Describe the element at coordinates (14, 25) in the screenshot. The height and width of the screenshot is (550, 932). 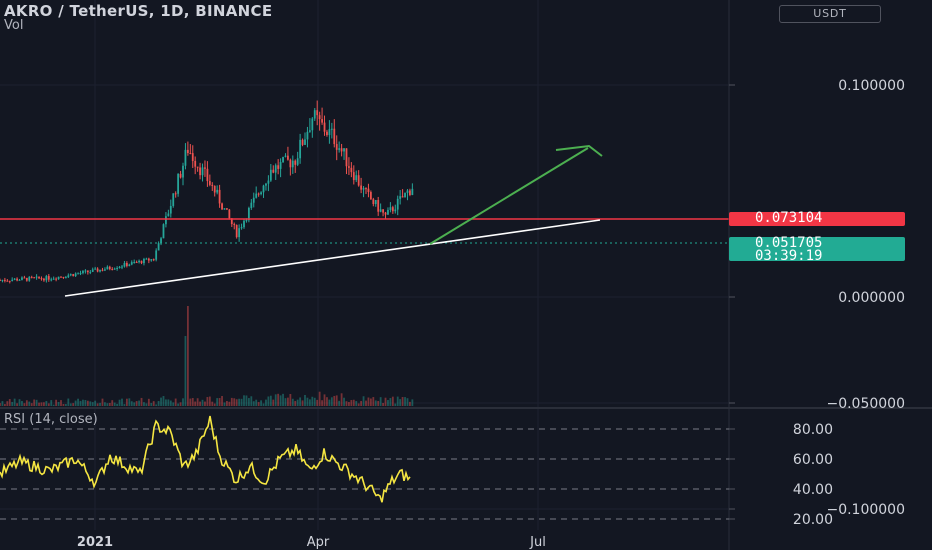
I see `volume-label: Vol` at that location.